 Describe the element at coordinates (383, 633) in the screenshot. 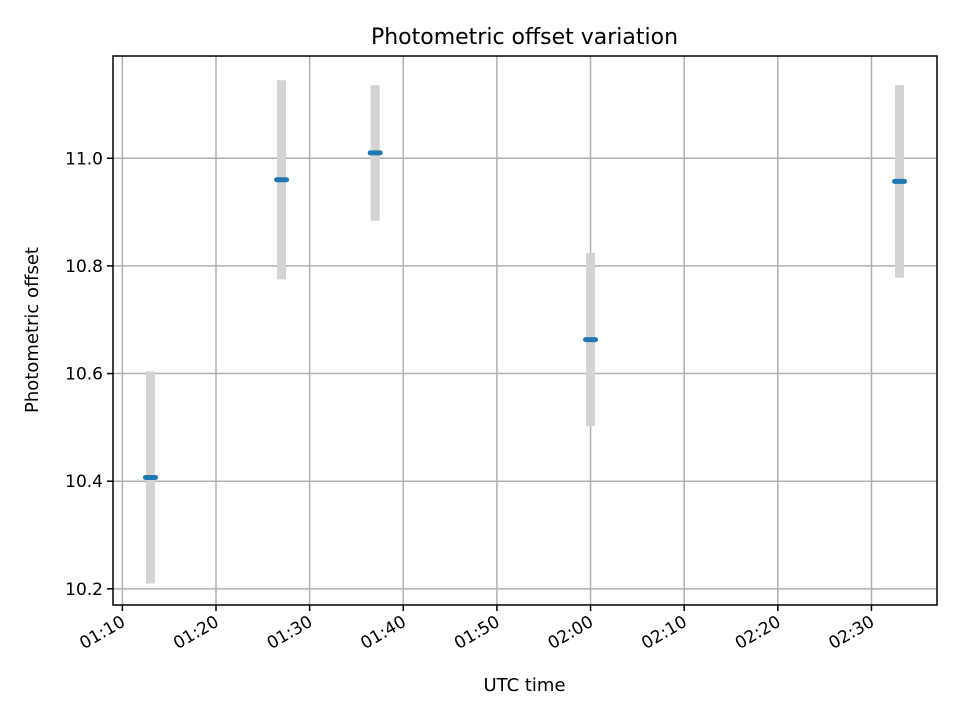

I see `x-tick-label: 01:40` at that location.